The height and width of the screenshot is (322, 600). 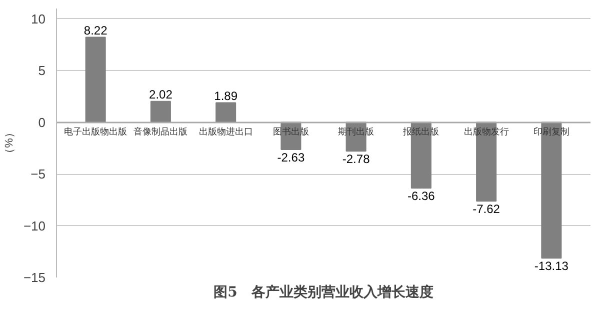 I want to click on y-tick-label: −10, so click(x=34, y=226).